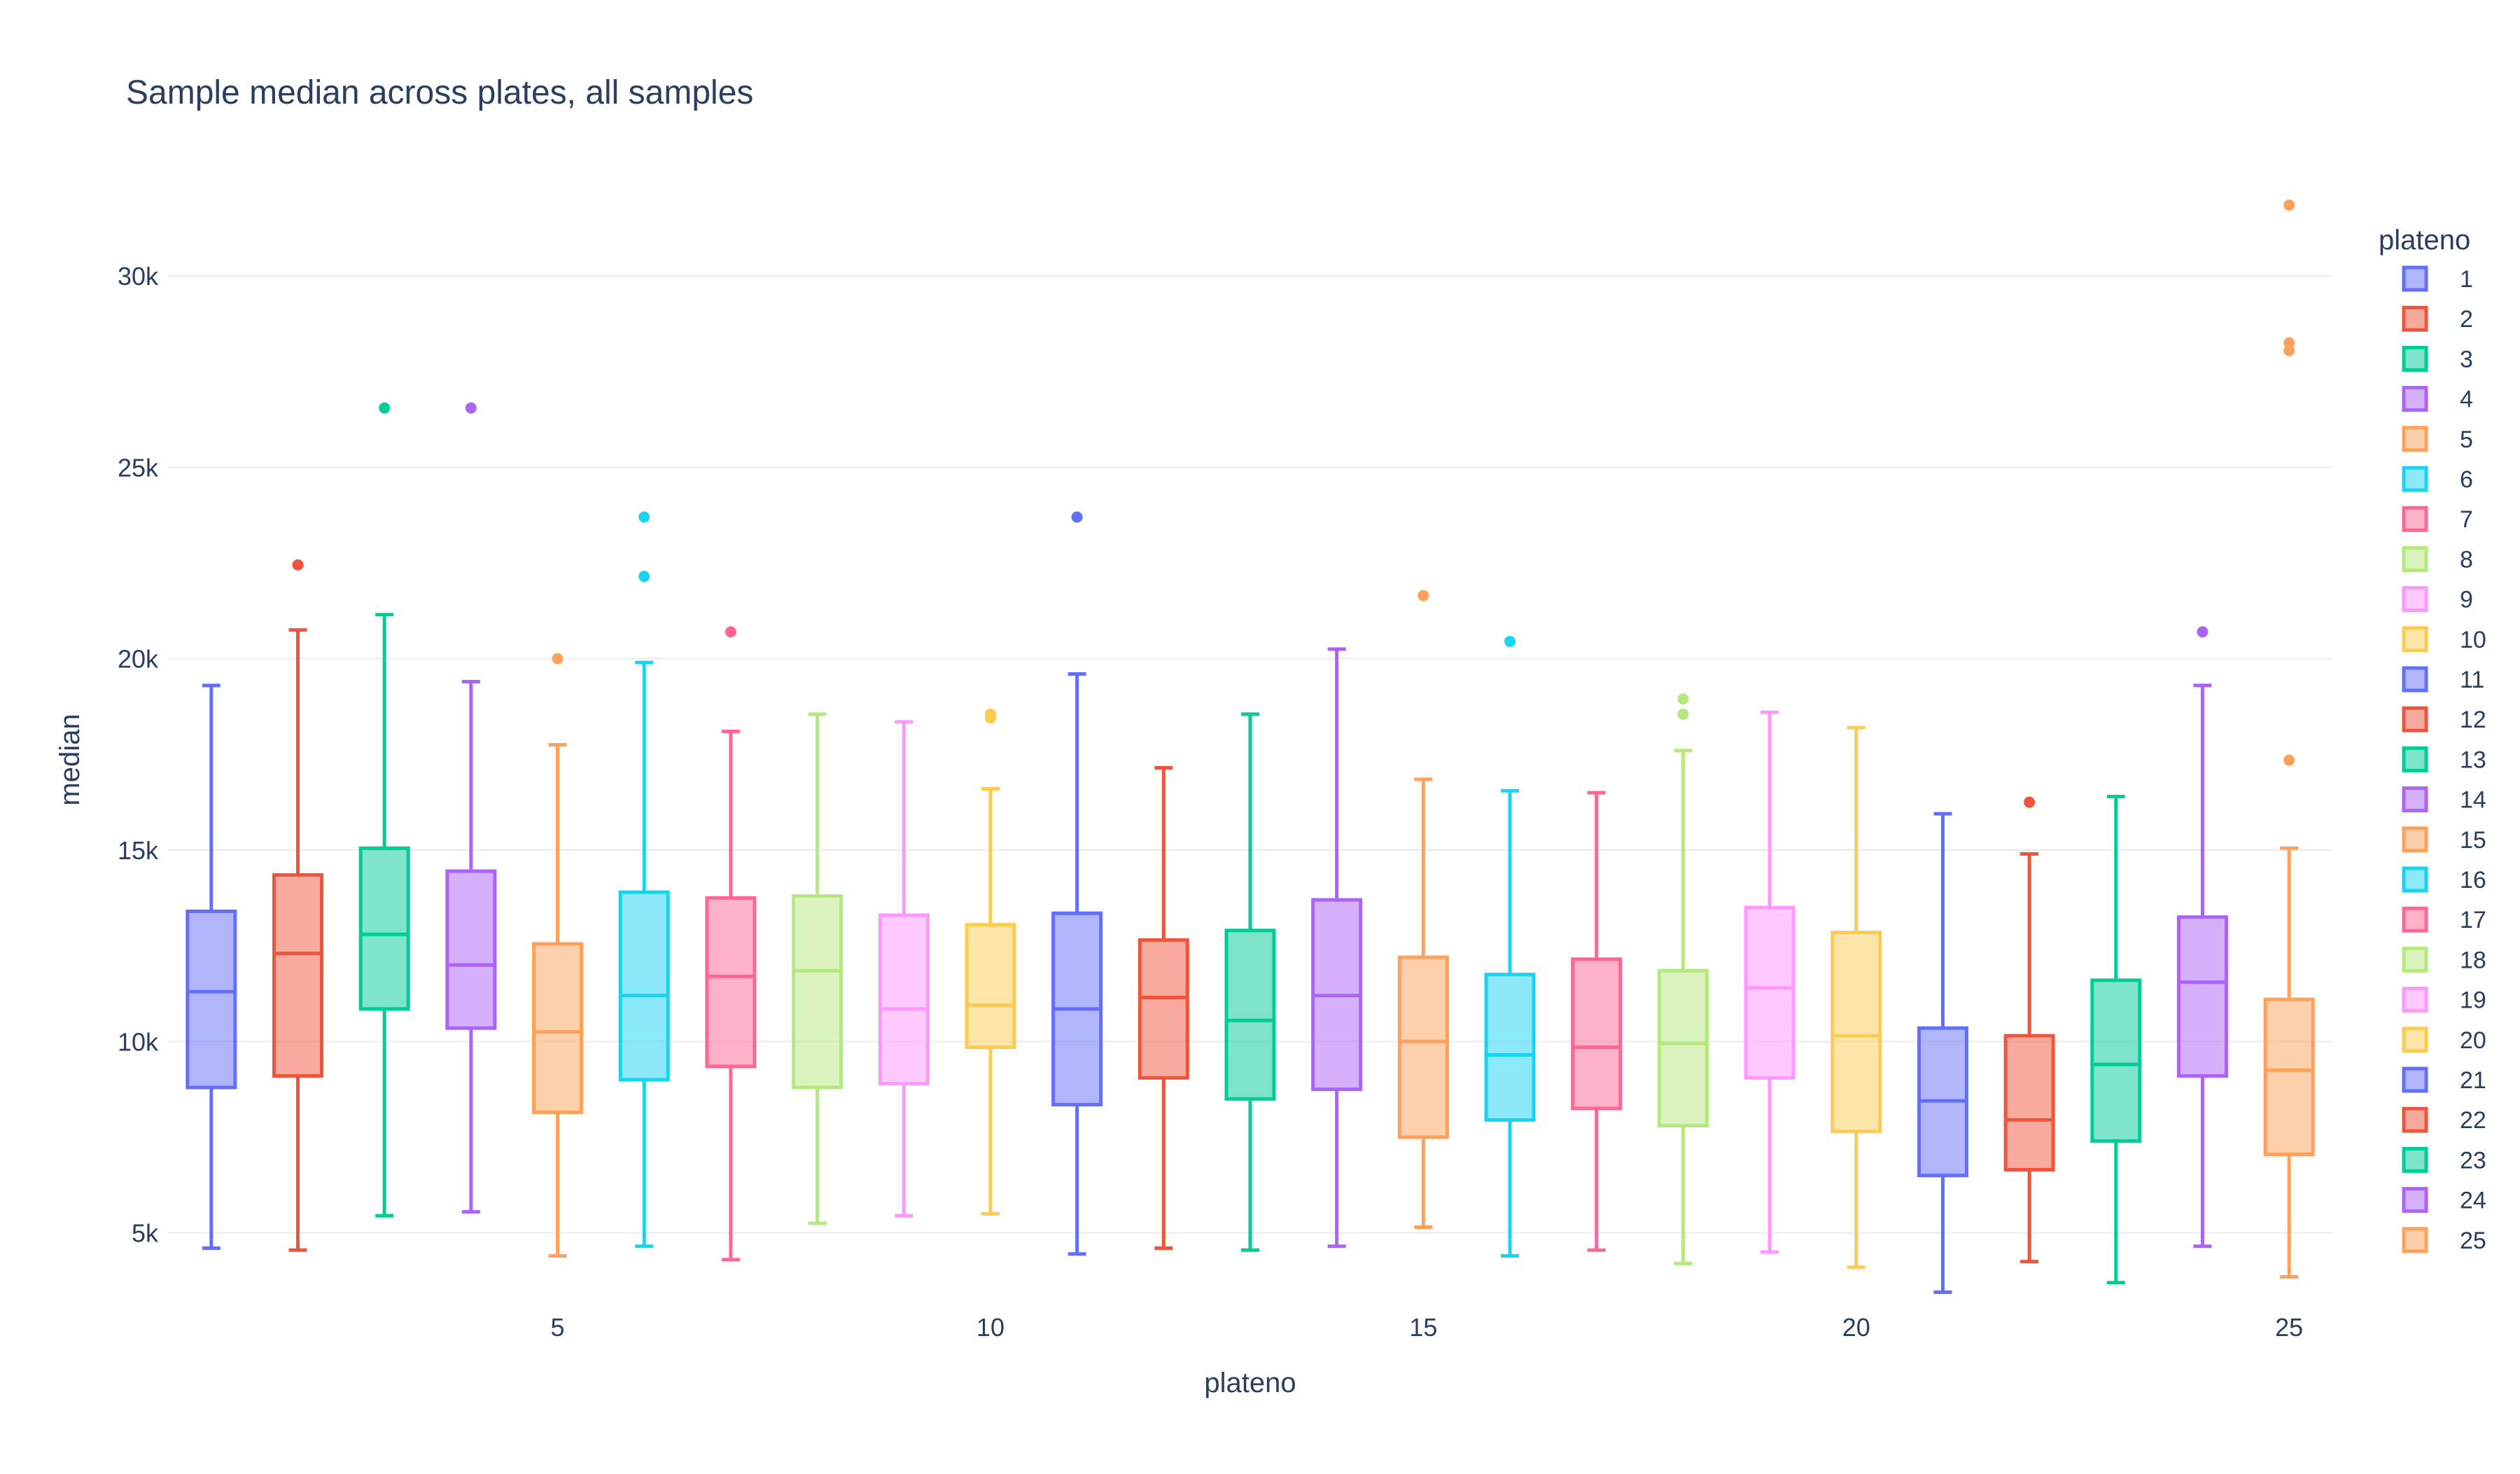  I want to click on legend-item-20: 20, so click(2444, 1041).